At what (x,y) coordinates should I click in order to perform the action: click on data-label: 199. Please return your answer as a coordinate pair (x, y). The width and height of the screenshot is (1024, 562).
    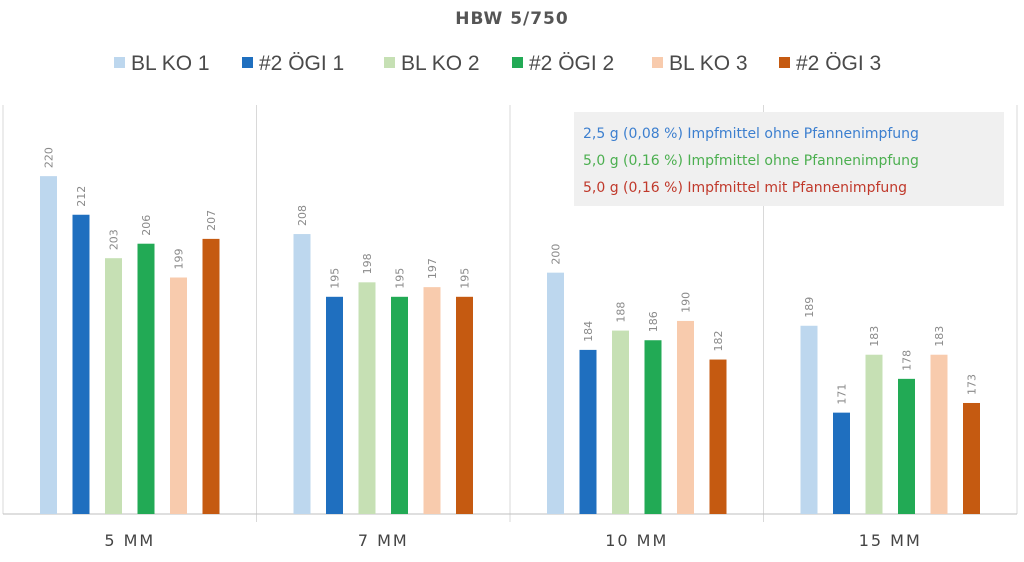
    Looking at the image, I should click on (179, 258).